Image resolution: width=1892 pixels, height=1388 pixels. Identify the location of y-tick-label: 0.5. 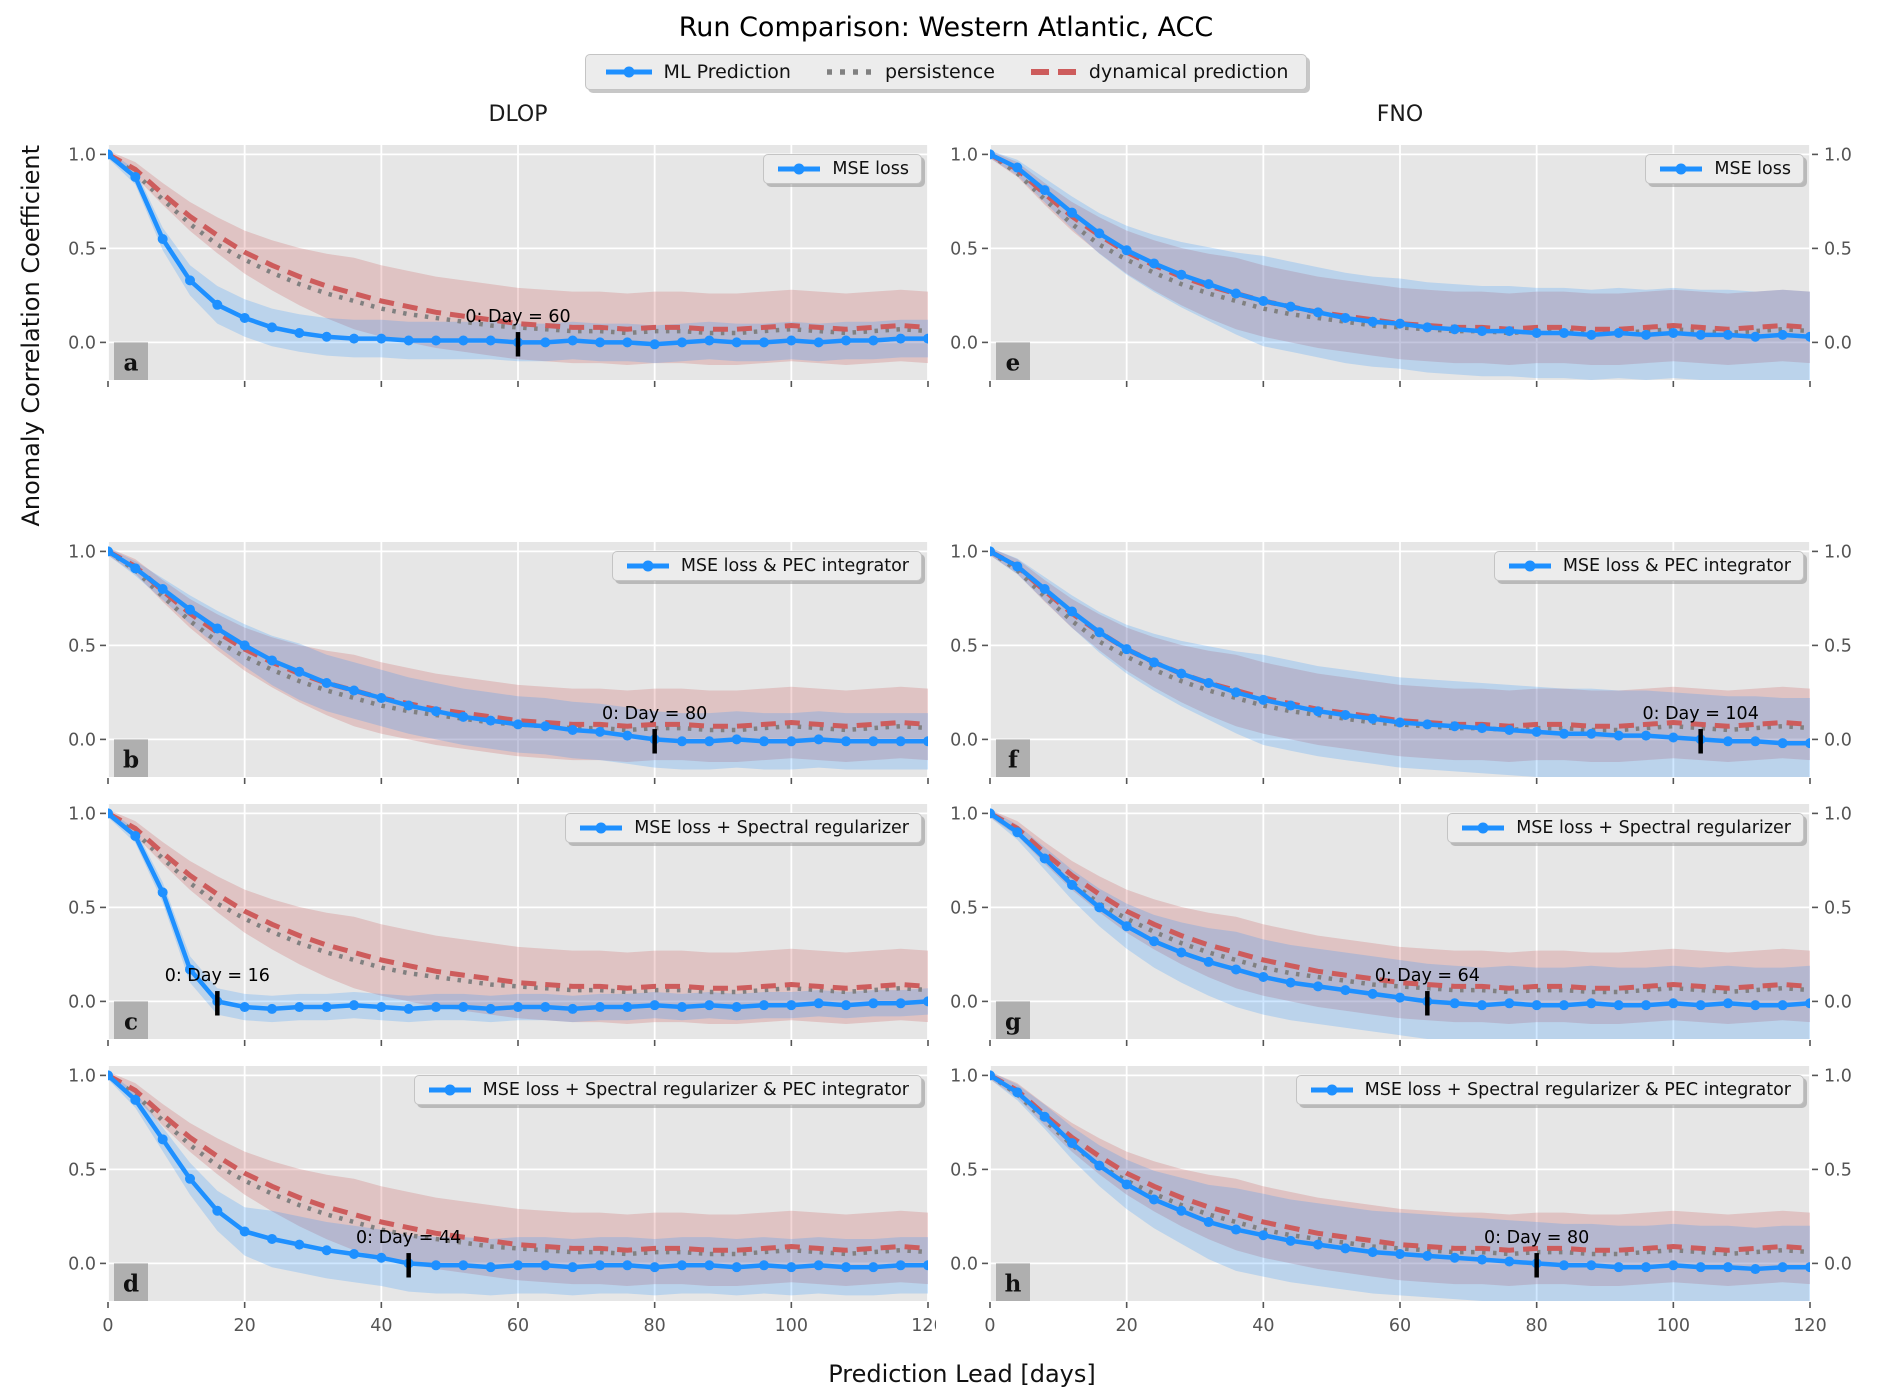
(82, 1170).